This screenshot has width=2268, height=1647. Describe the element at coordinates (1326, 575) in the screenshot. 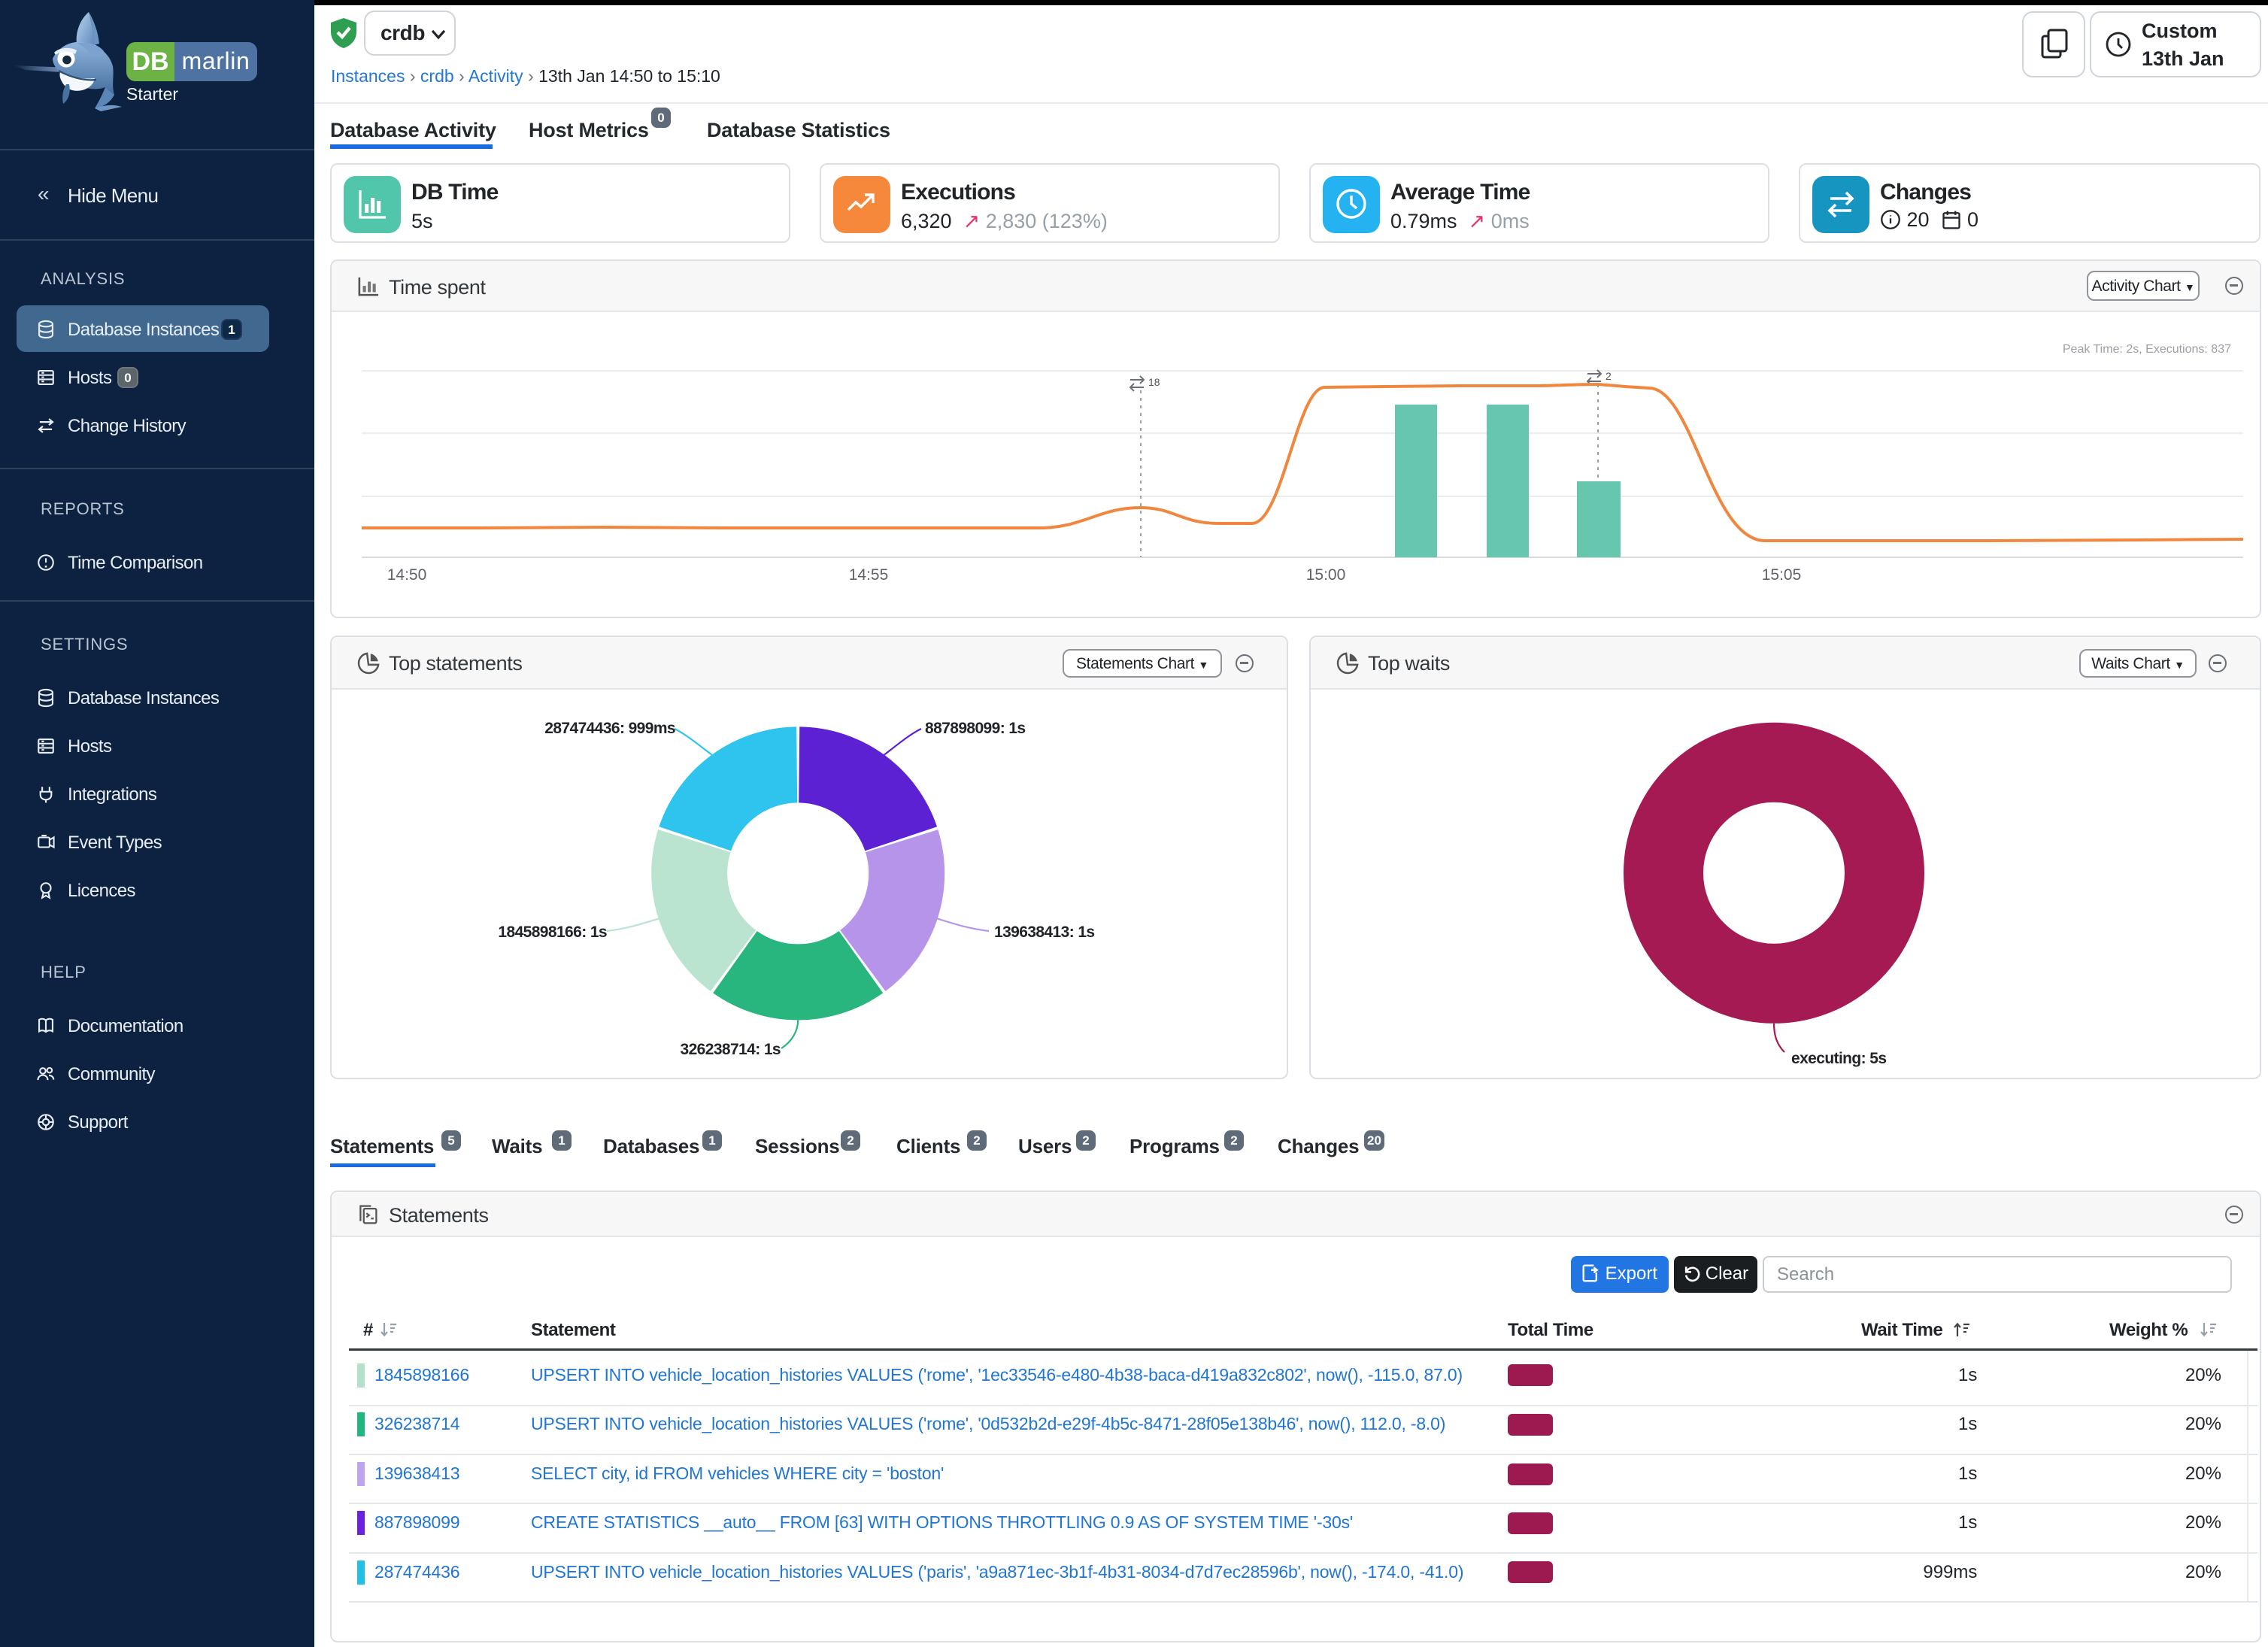

I see `svg-text: 15:00` at that location.